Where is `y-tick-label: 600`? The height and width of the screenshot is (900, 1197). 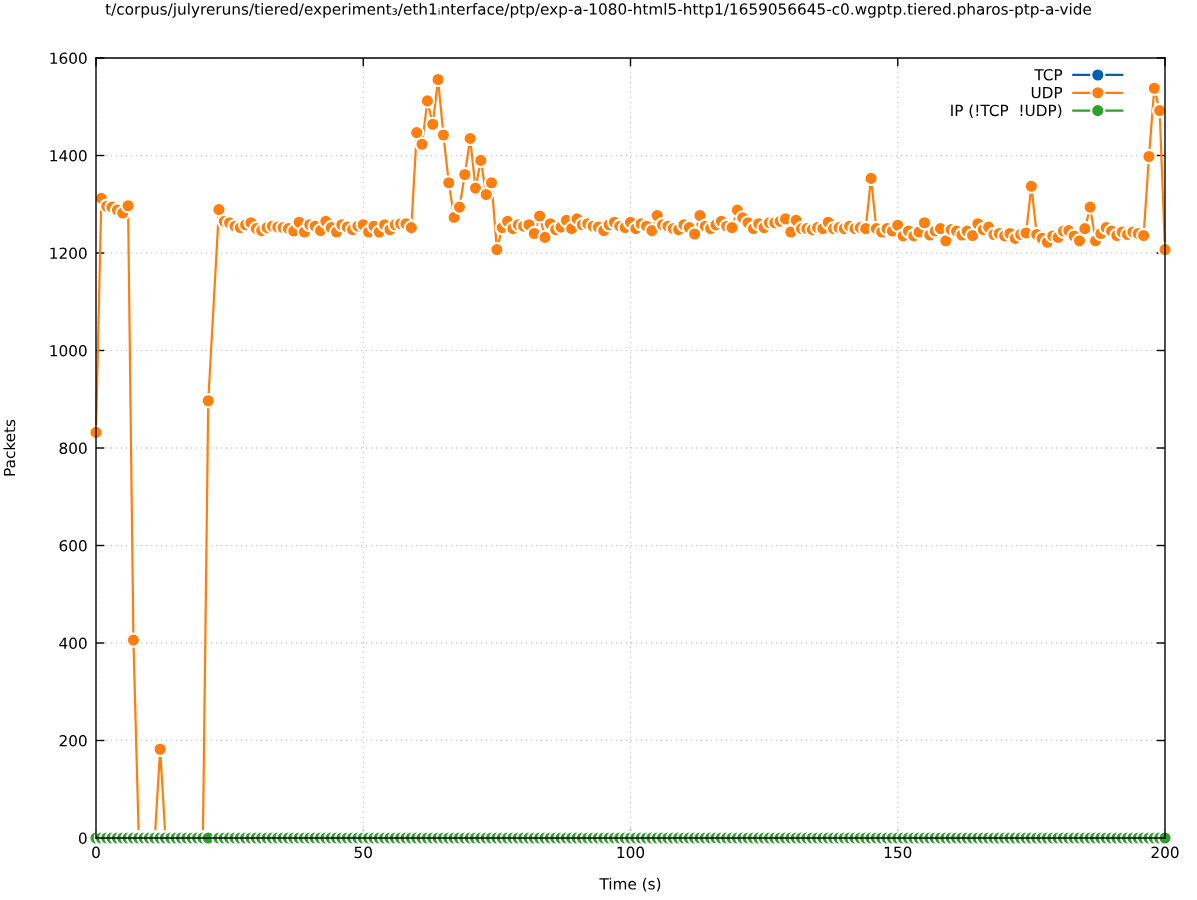
y-tick-label: 600 is located at coordinates (73, 545).